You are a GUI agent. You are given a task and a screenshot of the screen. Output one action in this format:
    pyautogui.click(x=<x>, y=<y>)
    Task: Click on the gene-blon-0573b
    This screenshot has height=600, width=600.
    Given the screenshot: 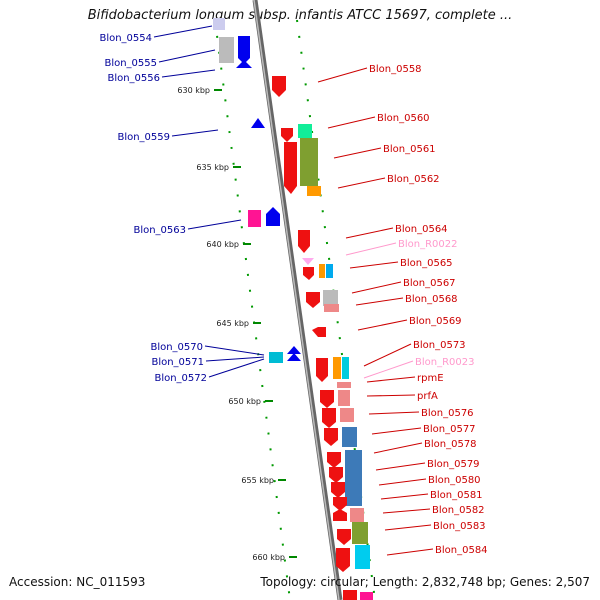 What is the action you would take?
    pyautogui.click(x=337, y=368)
    